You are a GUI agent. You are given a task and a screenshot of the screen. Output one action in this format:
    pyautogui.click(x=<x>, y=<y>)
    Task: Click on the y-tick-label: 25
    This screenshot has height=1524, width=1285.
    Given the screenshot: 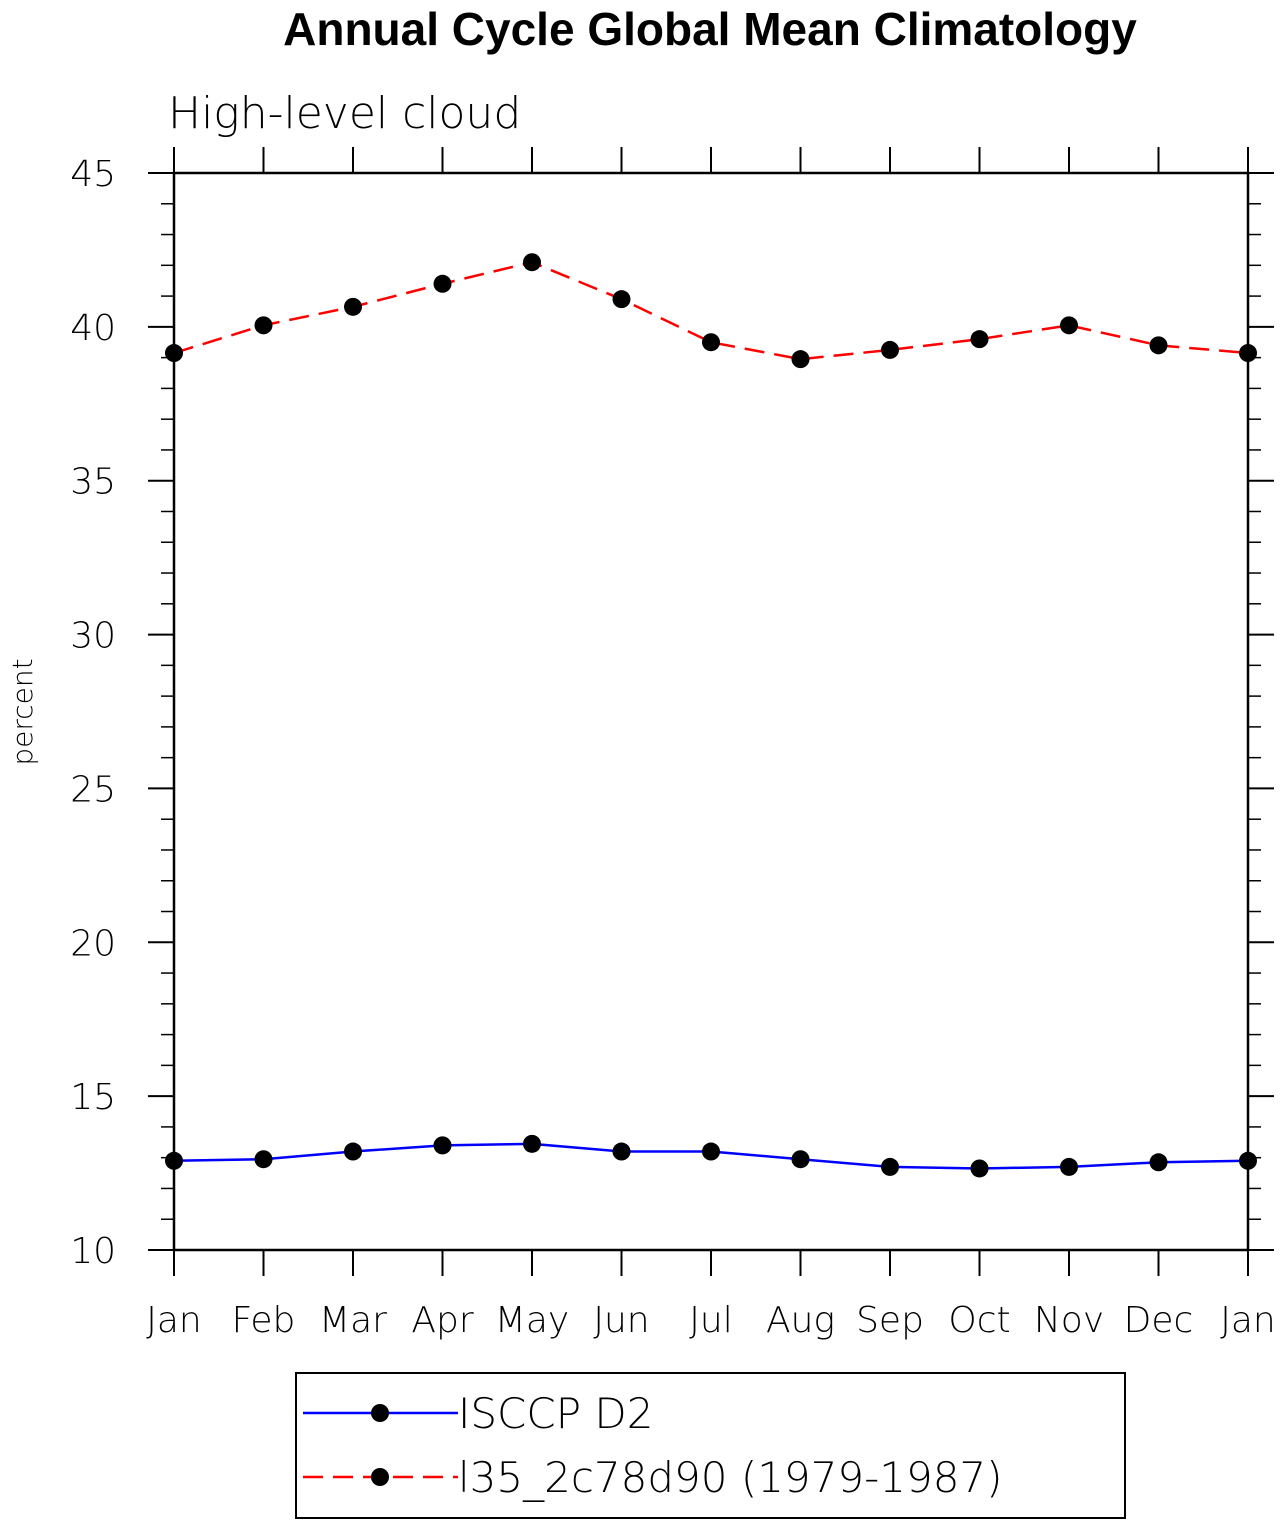 What is the action you would take?
    pyautogui.click(x=93, y=789)
    